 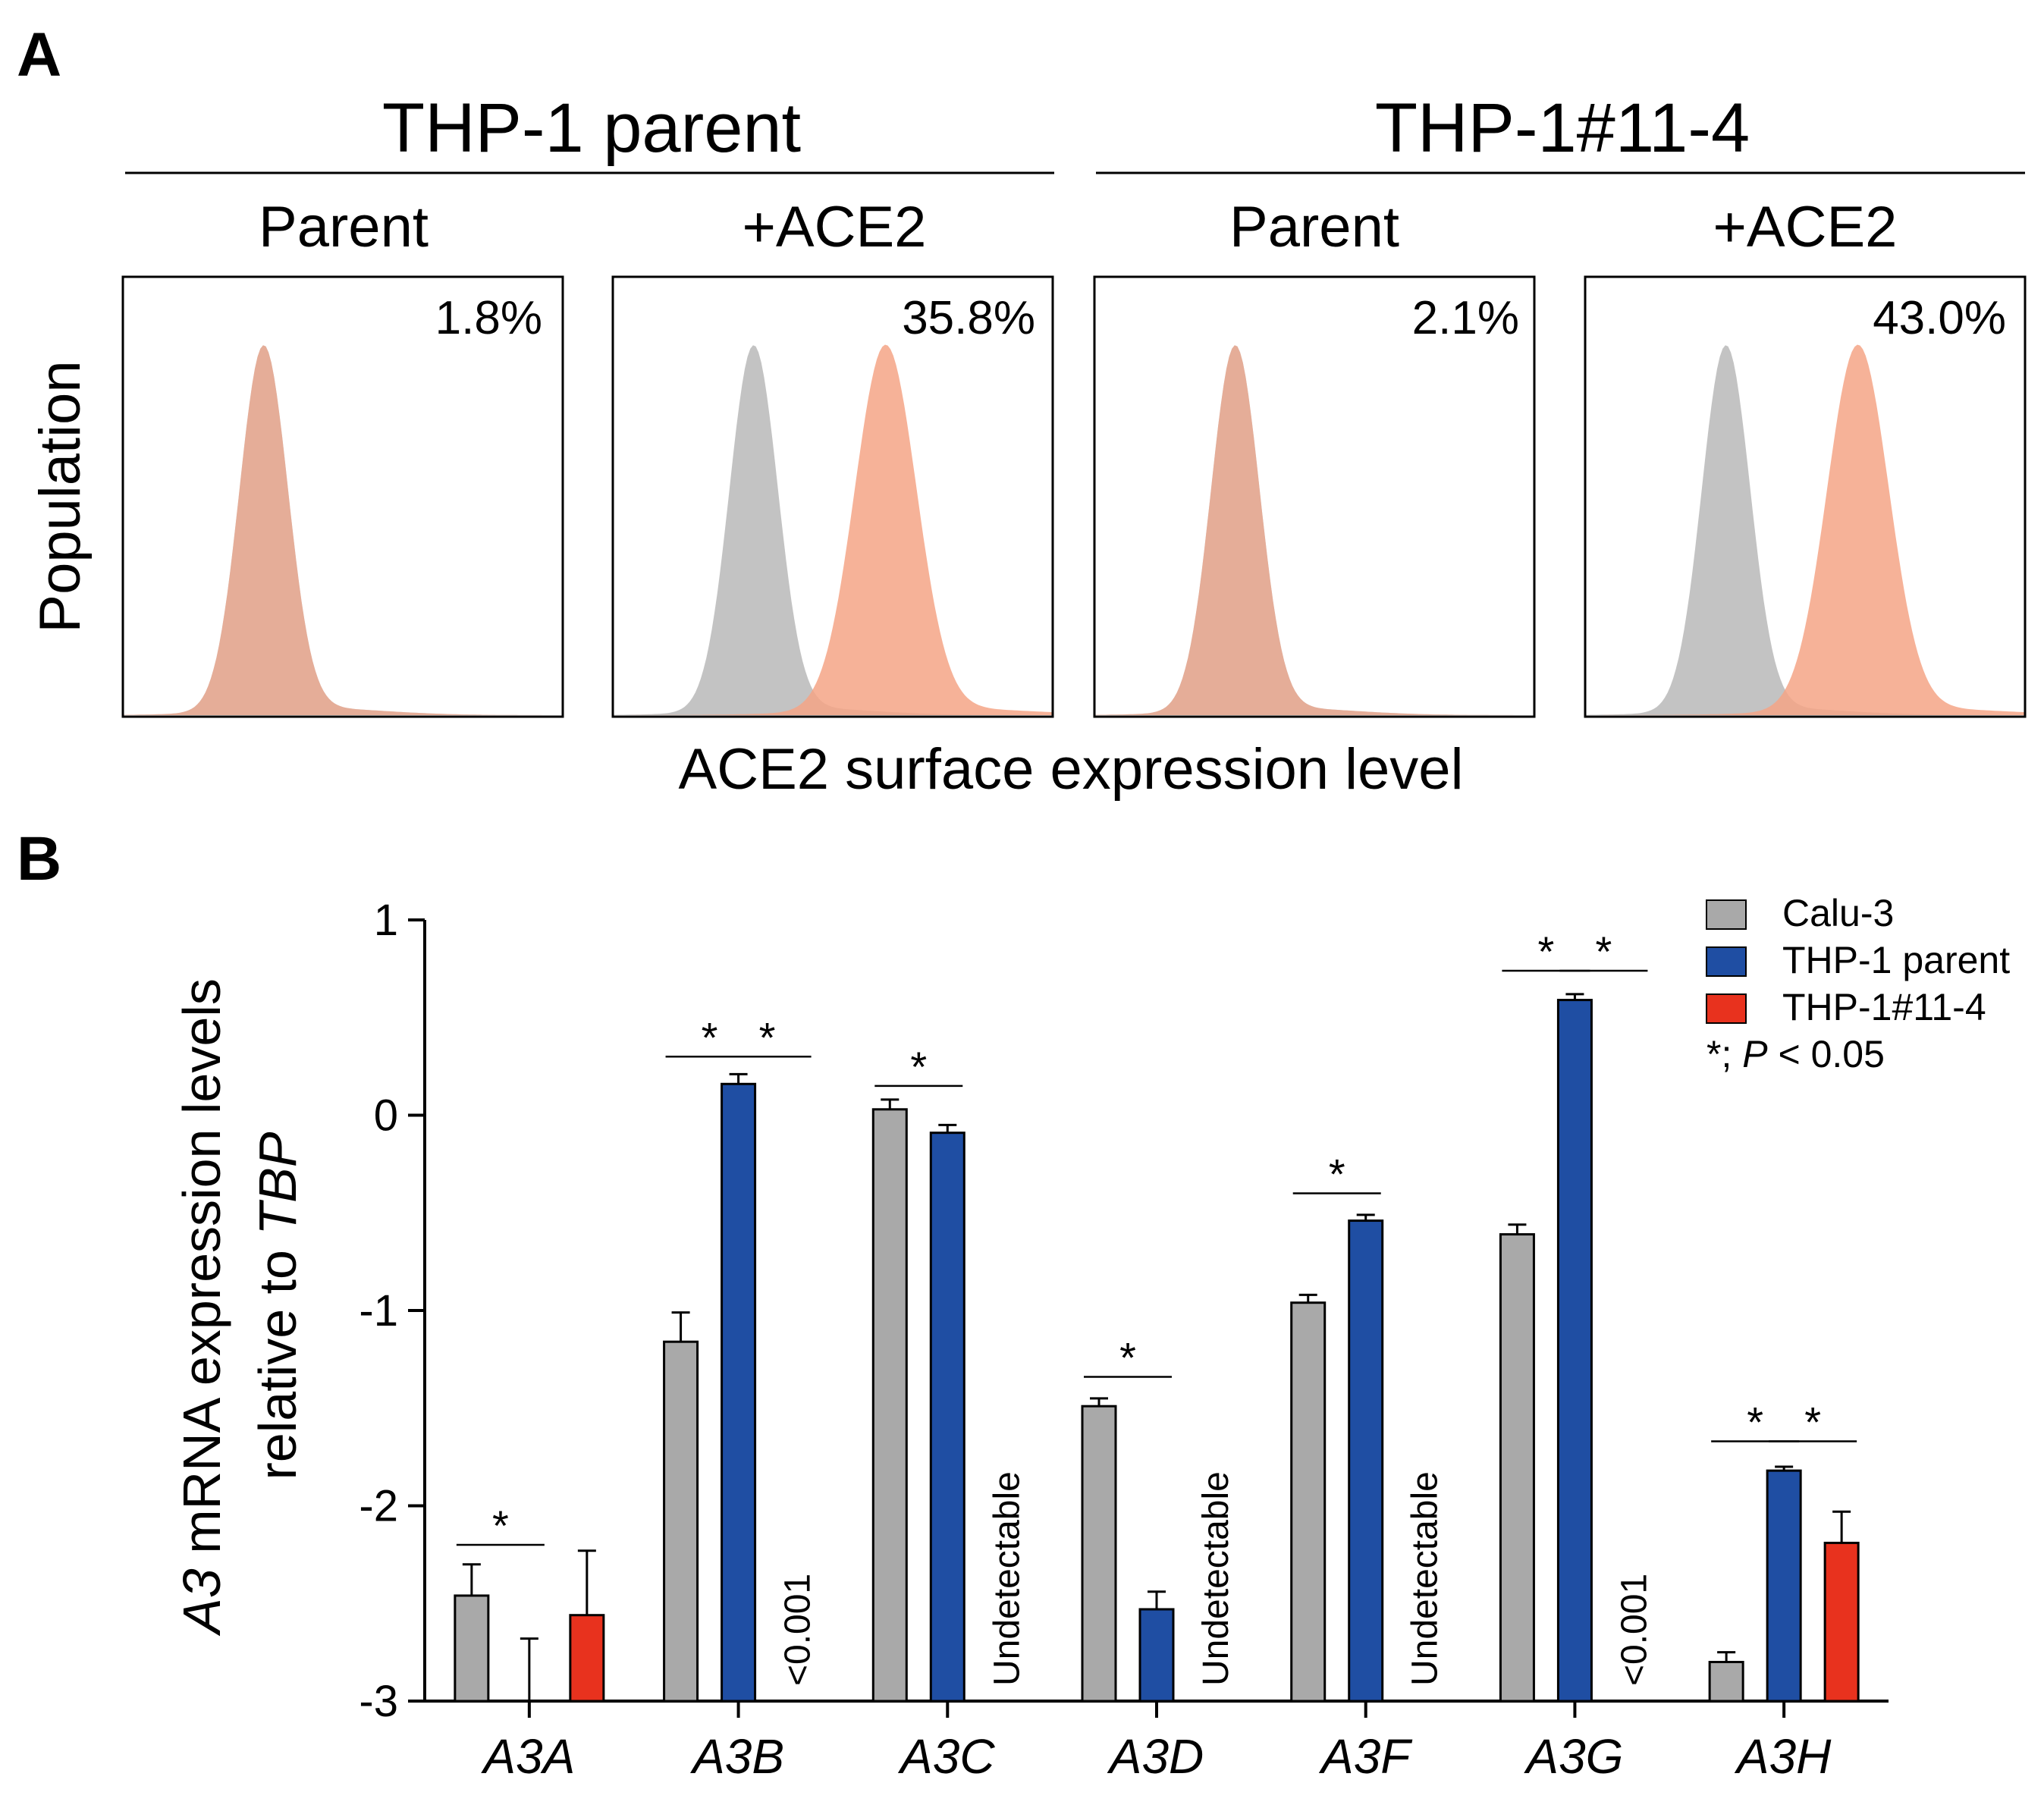 I want to click on y-tick-label: -1, so click(x=378, y=1311).